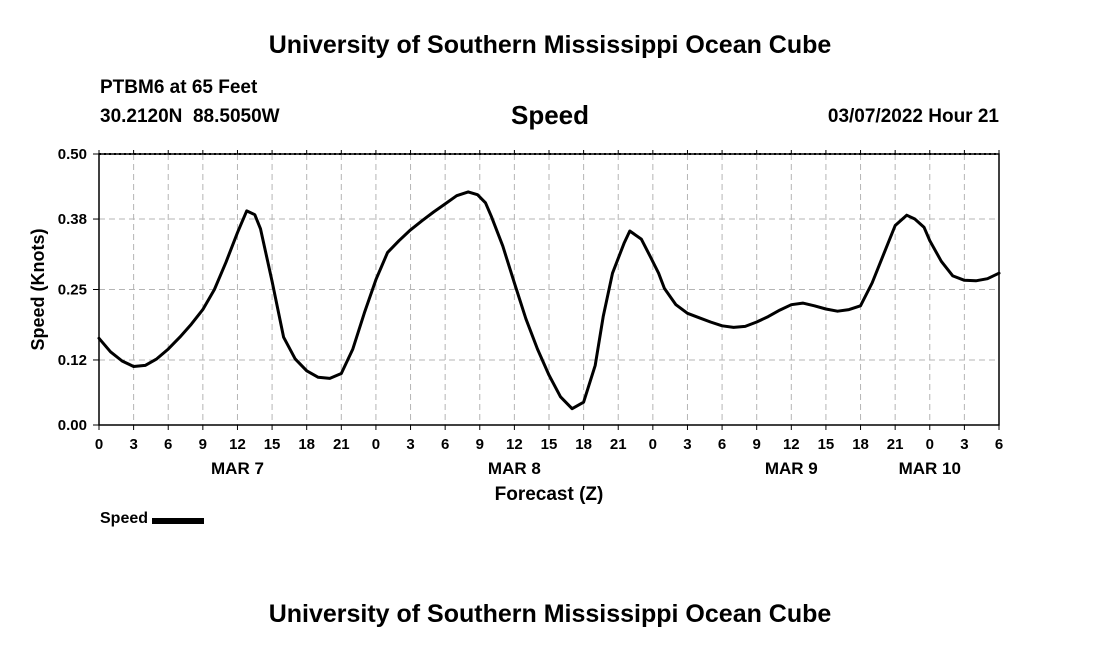 The height and width of the screenshot is (650, 1100). What do you see at coordinates (178, 520) in the screenshot?
I see `legend-line-swatch` at bounding box center [178, 520].